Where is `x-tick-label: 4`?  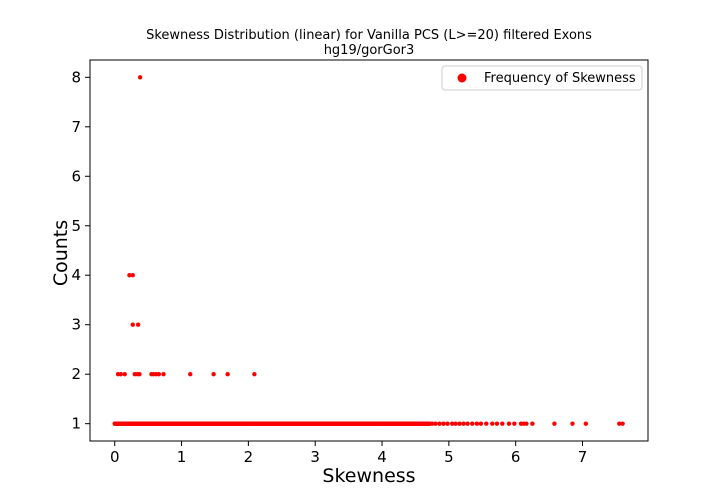
x-tick-label: 4 is located at coordinates (382, 457).